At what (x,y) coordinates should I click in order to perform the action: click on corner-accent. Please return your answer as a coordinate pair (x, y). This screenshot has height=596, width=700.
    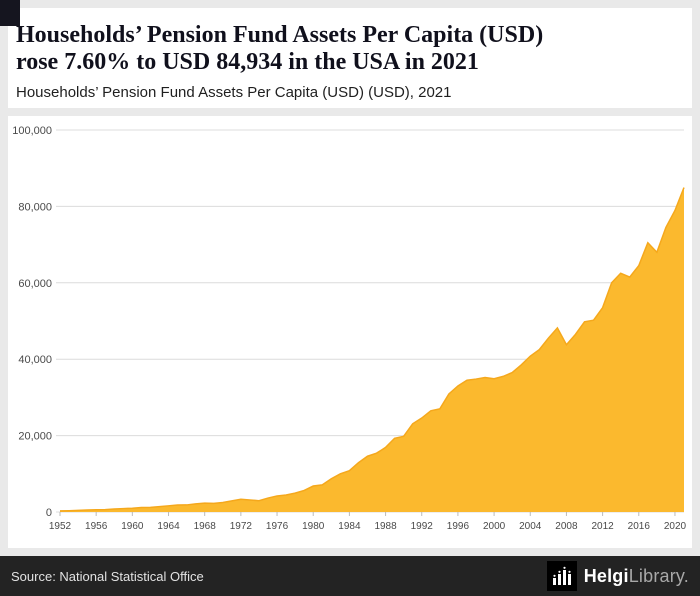
    Looking at the image, I should click on (10, 13).